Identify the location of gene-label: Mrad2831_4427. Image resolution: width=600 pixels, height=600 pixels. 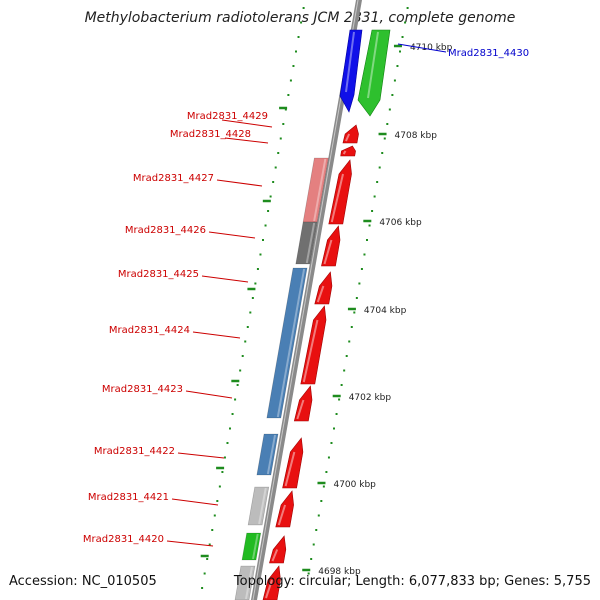
(173, 178).